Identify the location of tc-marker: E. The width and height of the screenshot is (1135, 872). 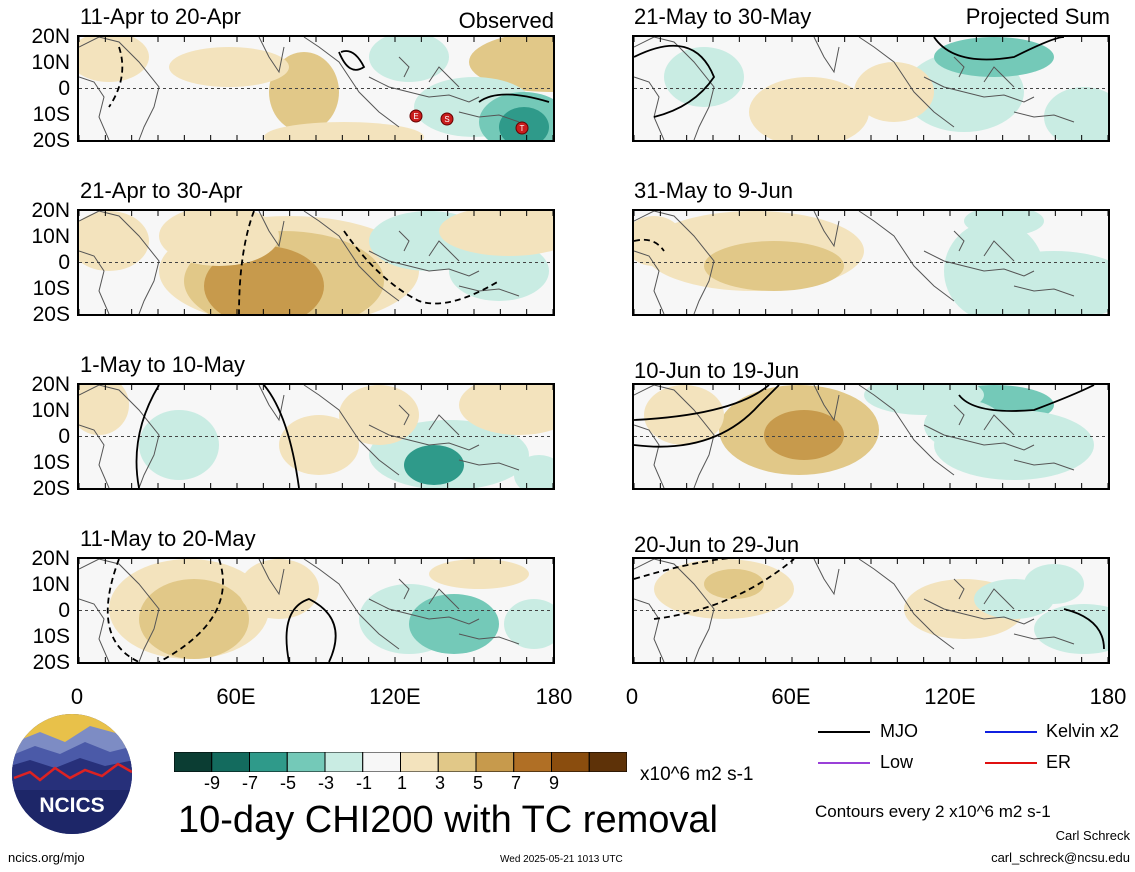
(416, 116).